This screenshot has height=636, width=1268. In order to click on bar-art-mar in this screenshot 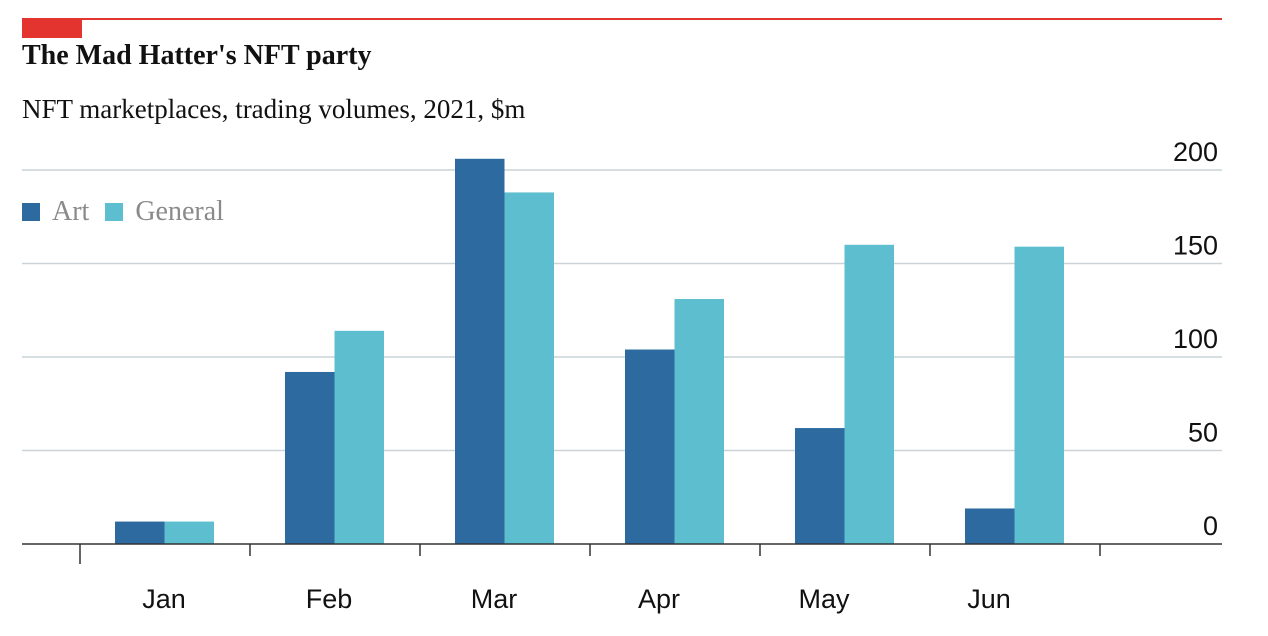, I will do `click(480, 351)`.